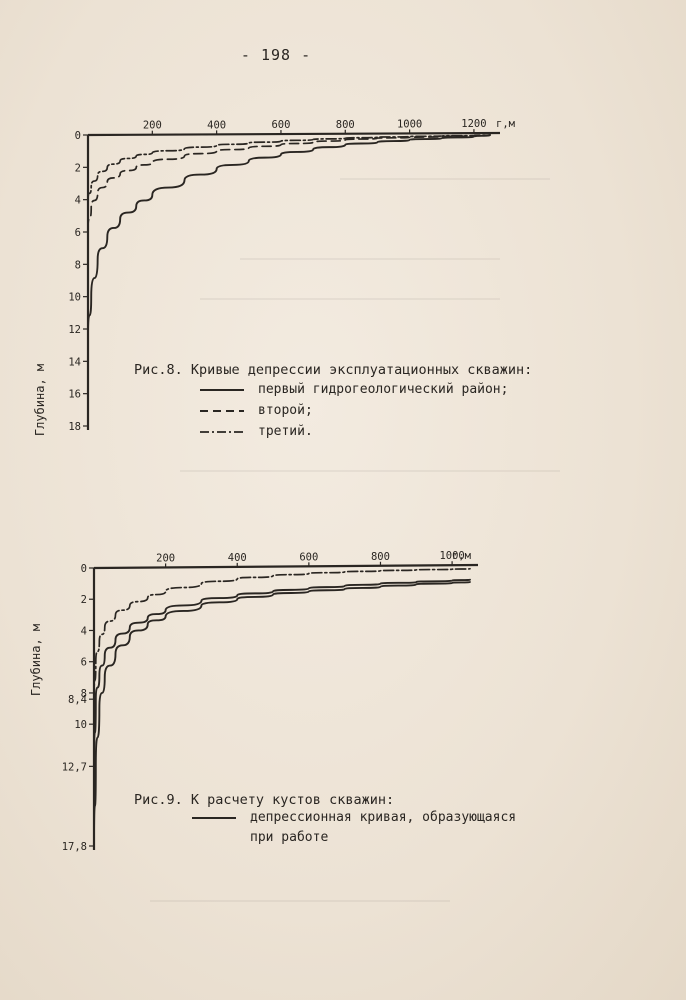 This screenshot has height=1000, width=686. I want to click on fig8-y-tick-label: 2, so click(78, 168).